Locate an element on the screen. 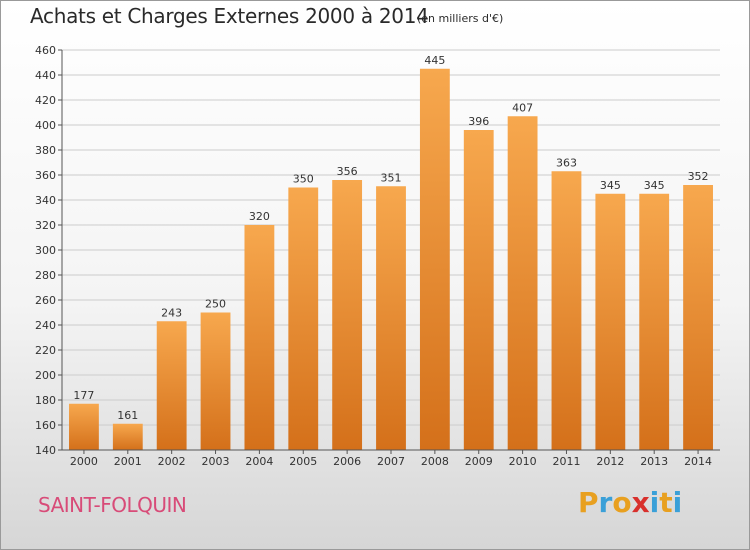 The width and height of the screenshot is (750, 550). data-label: 352 is located at coordinates (698, 176).